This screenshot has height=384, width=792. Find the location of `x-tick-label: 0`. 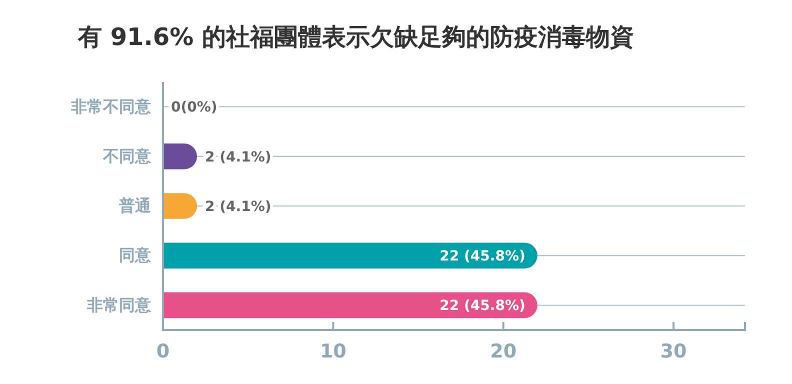

x-tick-label: 0 is located at coordinates (163, 351).